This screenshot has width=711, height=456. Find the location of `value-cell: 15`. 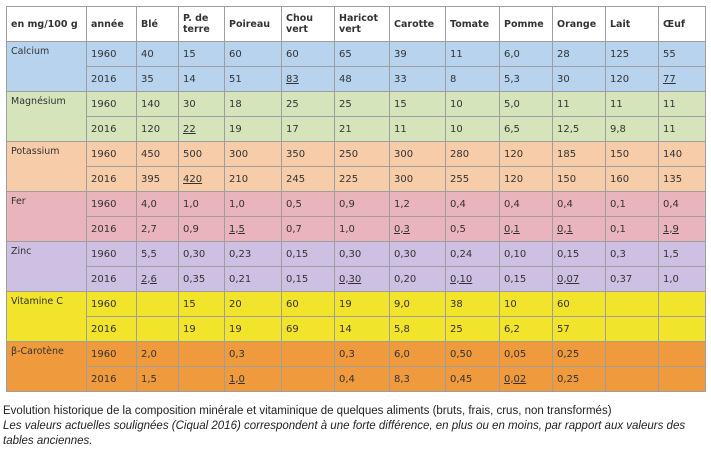

value-cell: 15 is located at coordinates (201, 304).